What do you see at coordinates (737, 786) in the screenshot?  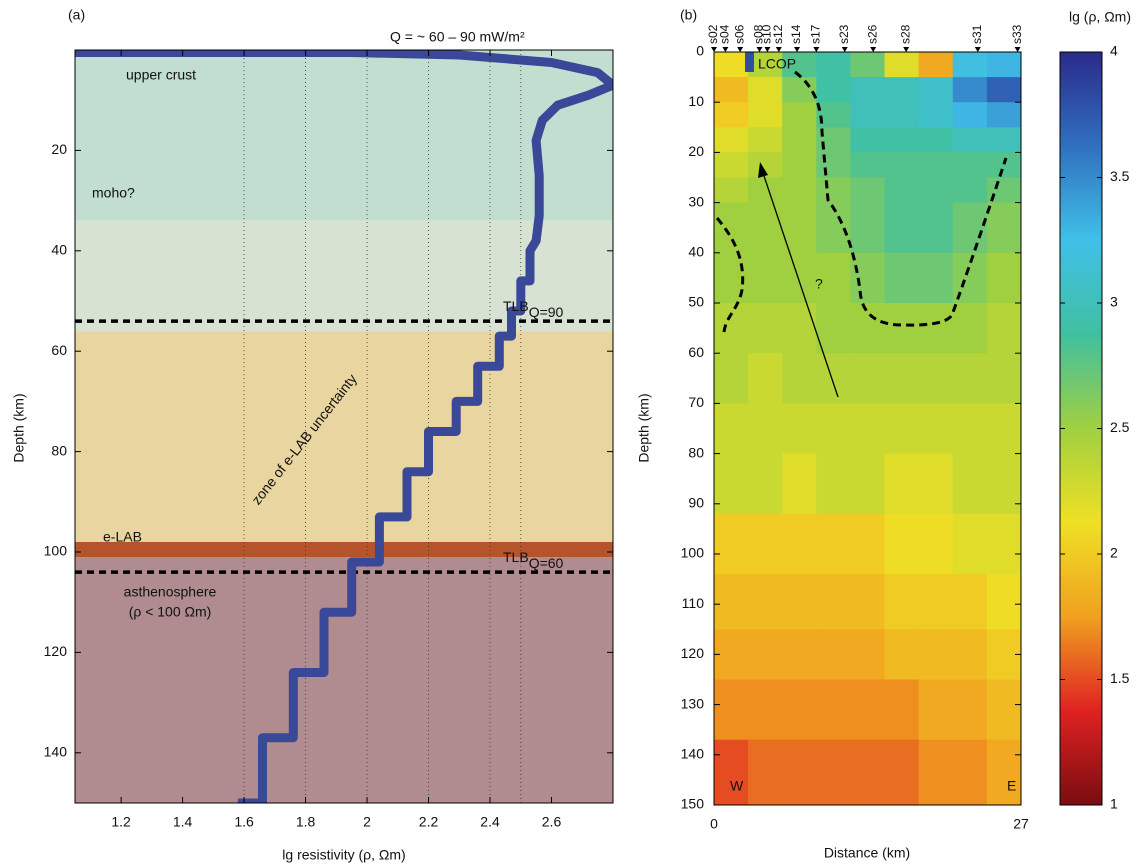 I see `annotation: W` at bounding box center [737, 786].